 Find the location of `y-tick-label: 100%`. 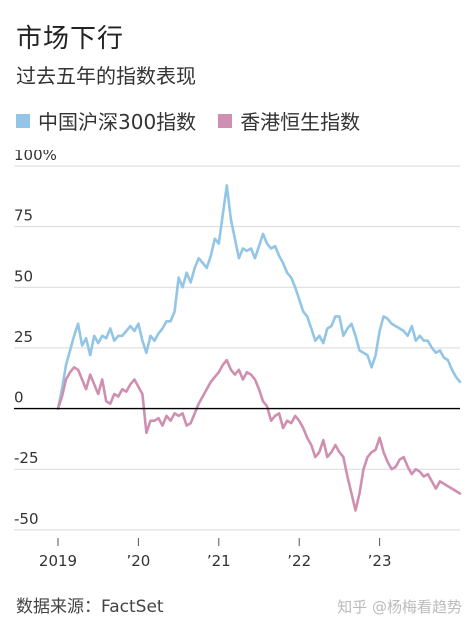

y-tick-label: 100% is located at coordinates (35, 157).